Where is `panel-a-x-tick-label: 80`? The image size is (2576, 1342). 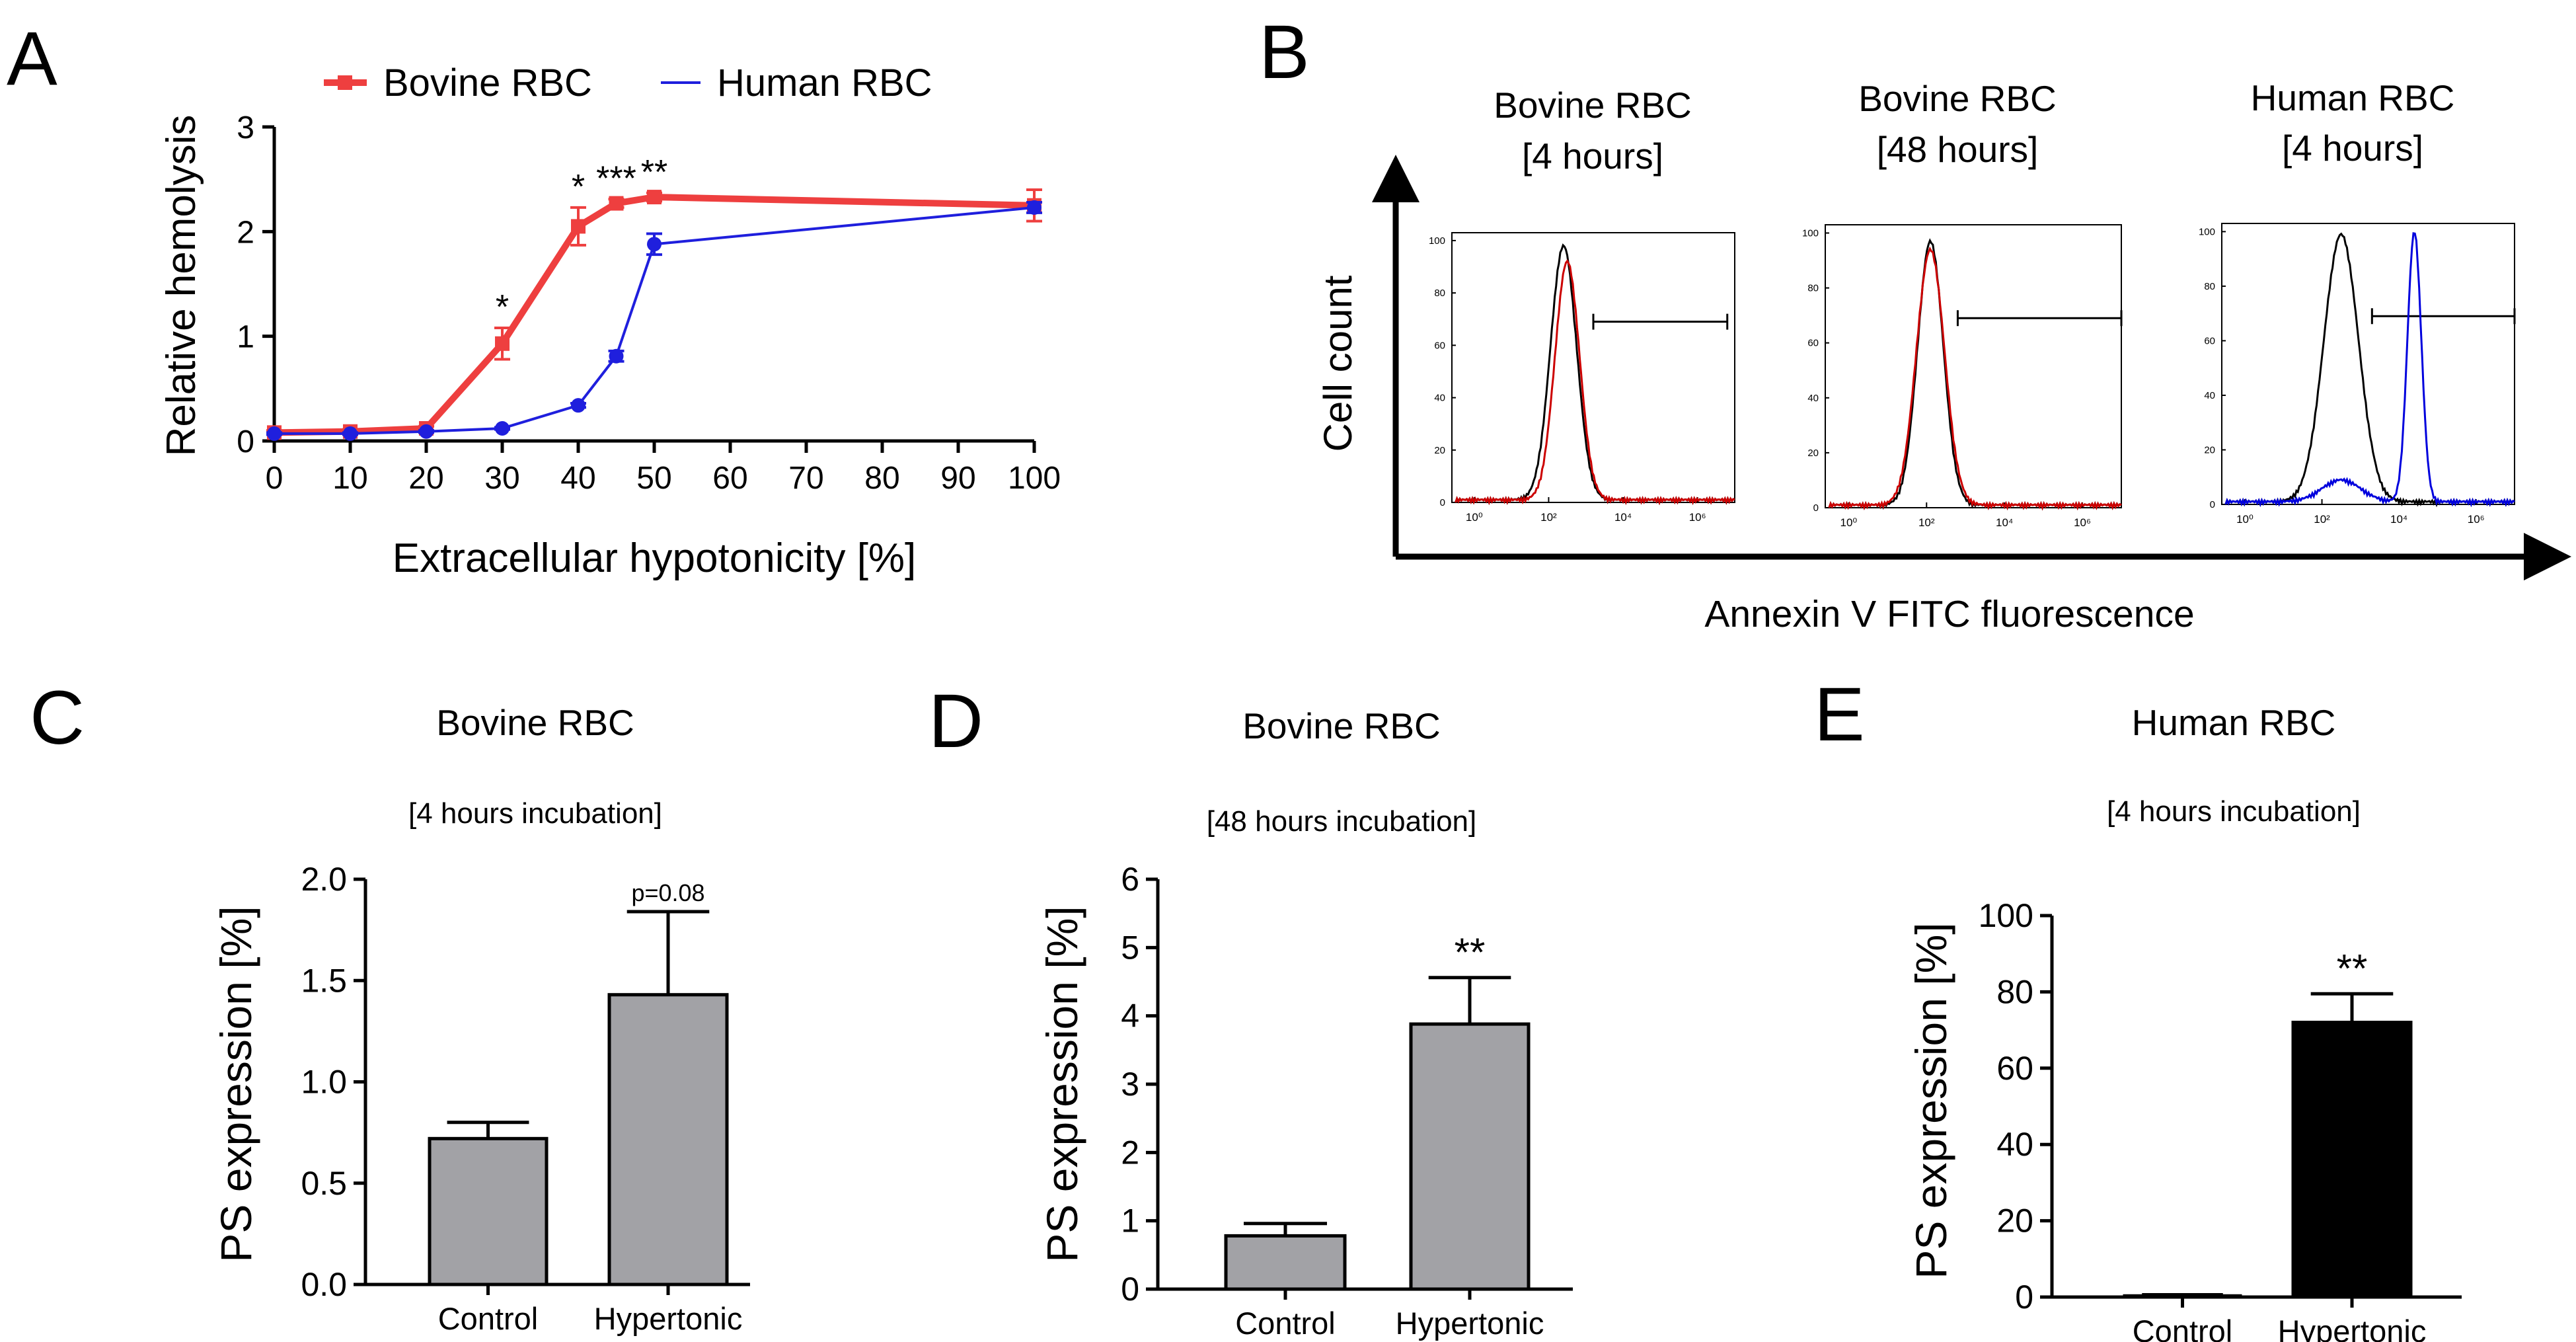 panel-a-x-tick-label: 80 is located at coordinates (881, 478).